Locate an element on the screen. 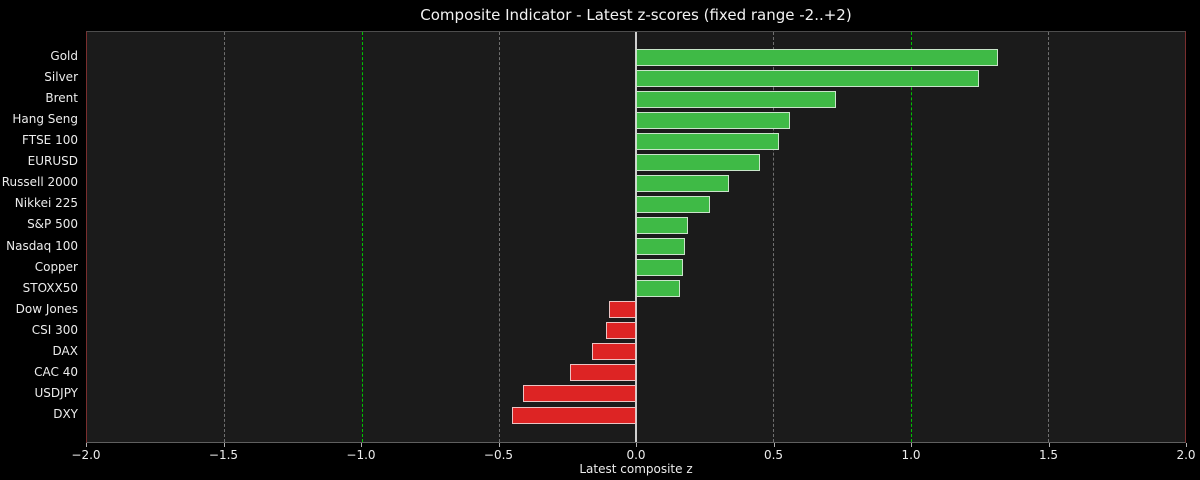 Image resolution: width=1200 pixels, height=480 pixels. y-axis-label: CAC 40 is located at coordinates (56, 371).